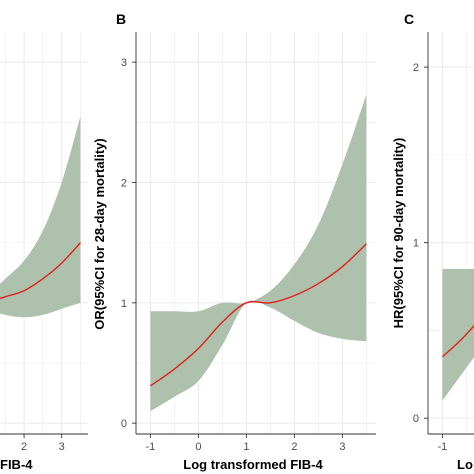 The height and width of the screenshot is (474, 474). Describe the element at coordinates (398, 233) in the screenshot. I see `y-axis-title-c: HR(95%CI for 90-day mortality)` at that location.